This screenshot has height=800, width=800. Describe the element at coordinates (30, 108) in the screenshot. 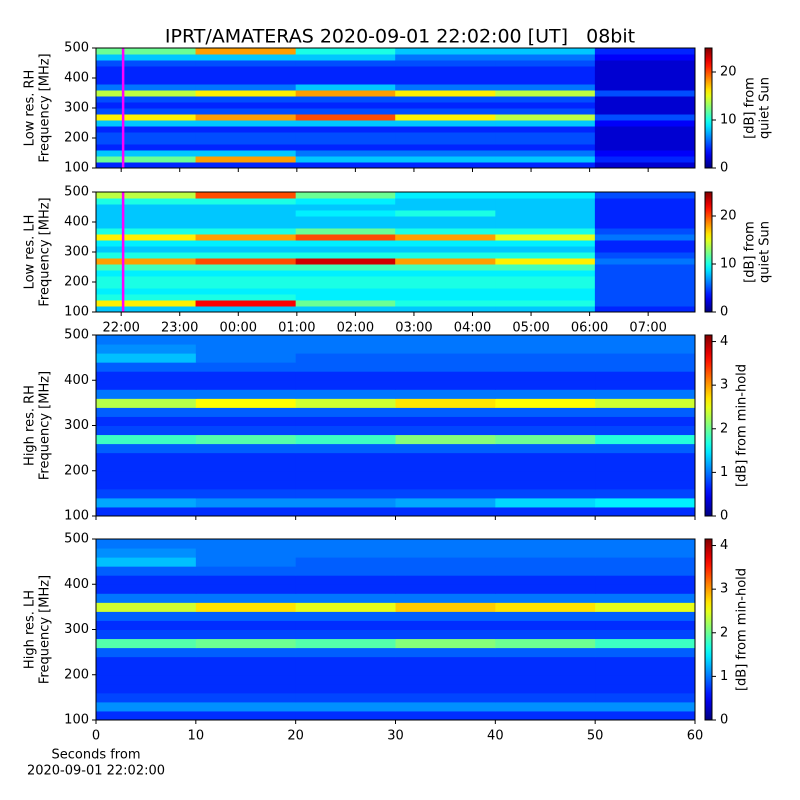

I see `y-axis-label: Low res. RH` at that location.